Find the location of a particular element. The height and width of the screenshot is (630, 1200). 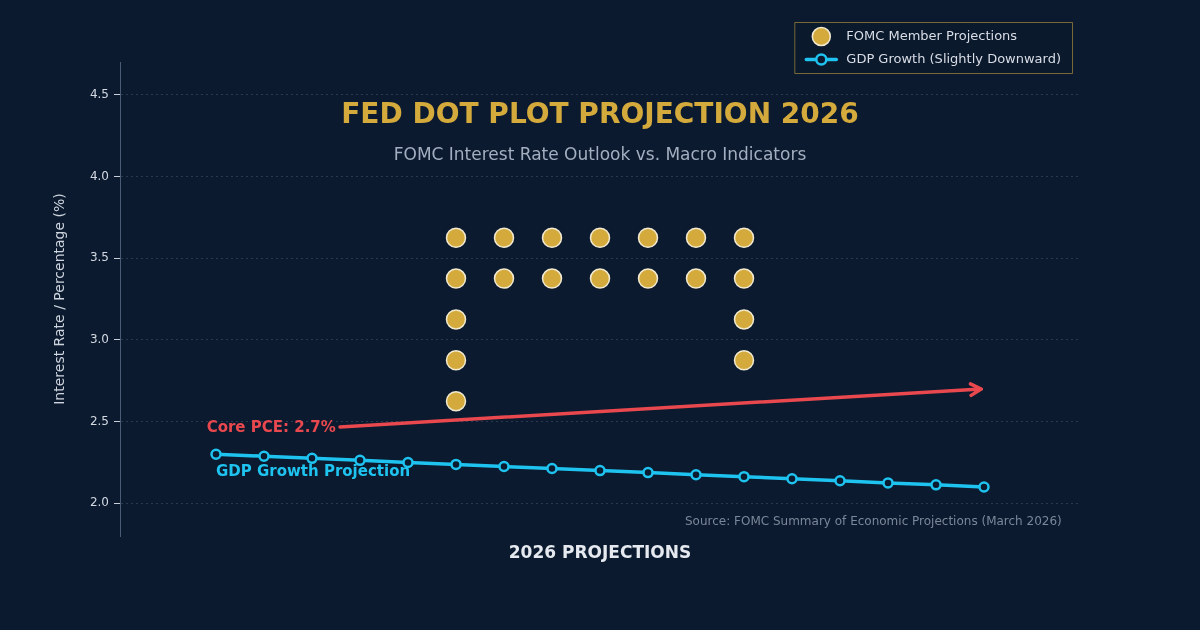

text: FOMC Interest Rate Outlook vs. Macro Indicators is located at coordinates (600, 154).